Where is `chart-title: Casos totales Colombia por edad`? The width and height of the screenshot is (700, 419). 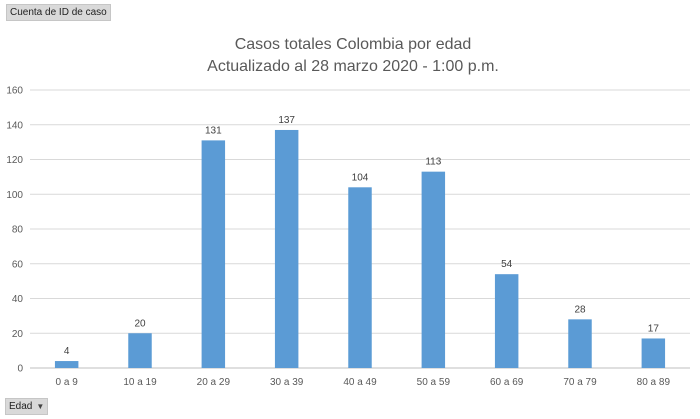
chart-title: Casos totales Colombia por edad is located at coordinates (353, 44).